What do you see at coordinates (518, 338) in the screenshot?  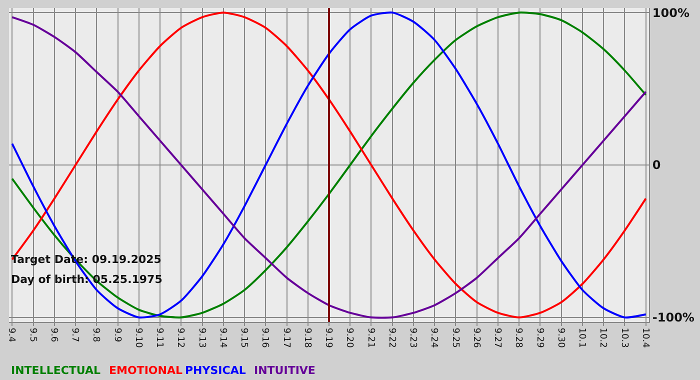 I see `x-tick-label: 9.28` at bounding box center [518, 338].